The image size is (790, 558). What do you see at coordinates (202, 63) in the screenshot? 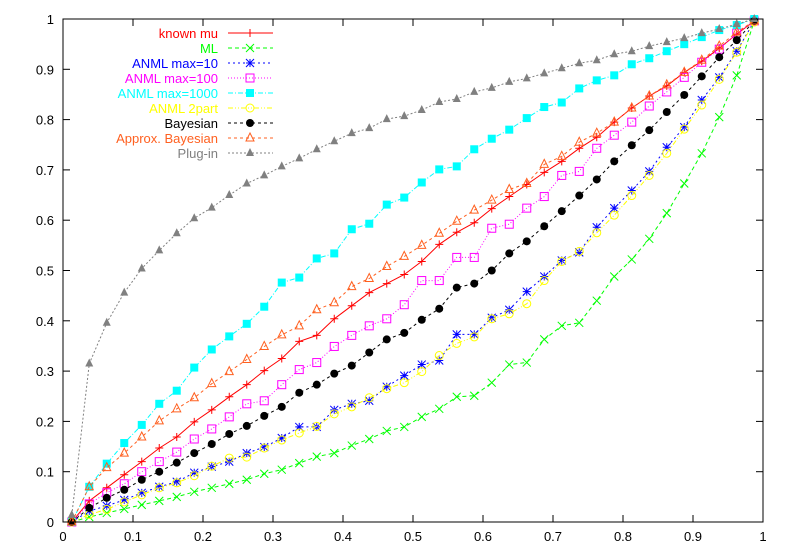
I see `legend-entry: ANML max=10` at bounding box center [202, 63].